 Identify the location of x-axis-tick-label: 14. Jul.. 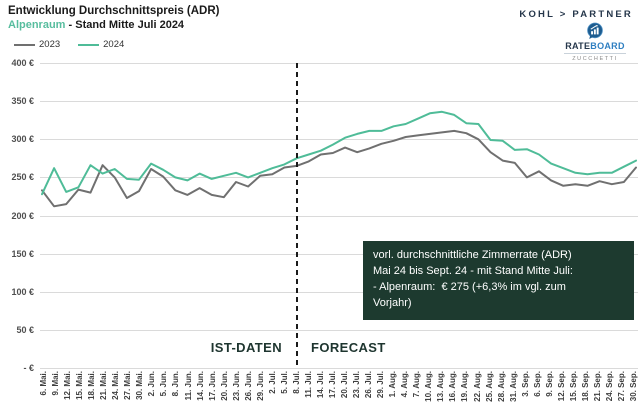
(320, 385).